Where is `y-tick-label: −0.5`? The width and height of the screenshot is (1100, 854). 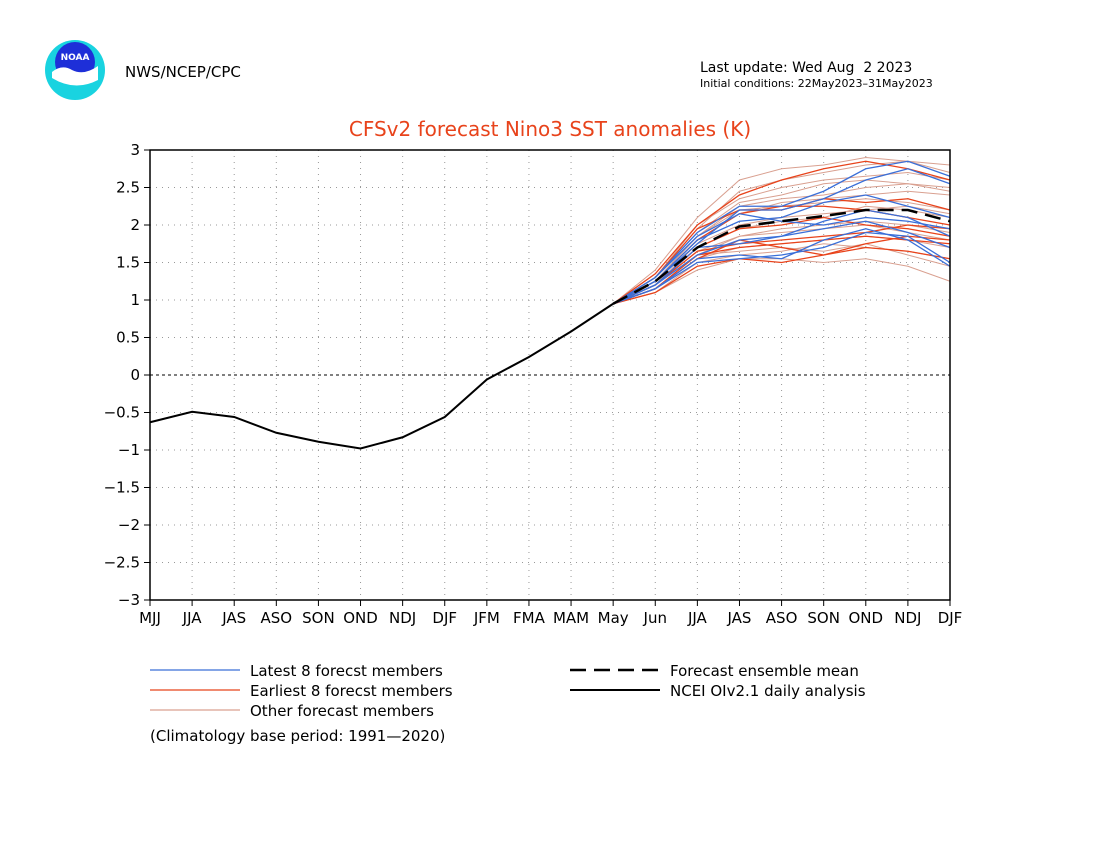
y-tick-label: −0.5 is located at coordinates (122, 413).